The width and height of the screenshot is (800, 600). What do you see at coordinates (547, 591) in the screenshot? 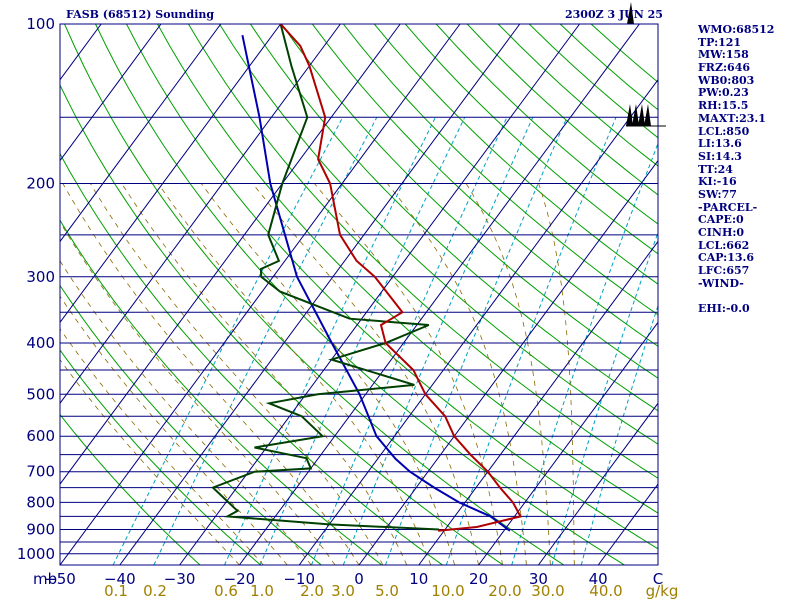
I see `mixing-ratio-label: 30.0` at bounding box center [547, 591].